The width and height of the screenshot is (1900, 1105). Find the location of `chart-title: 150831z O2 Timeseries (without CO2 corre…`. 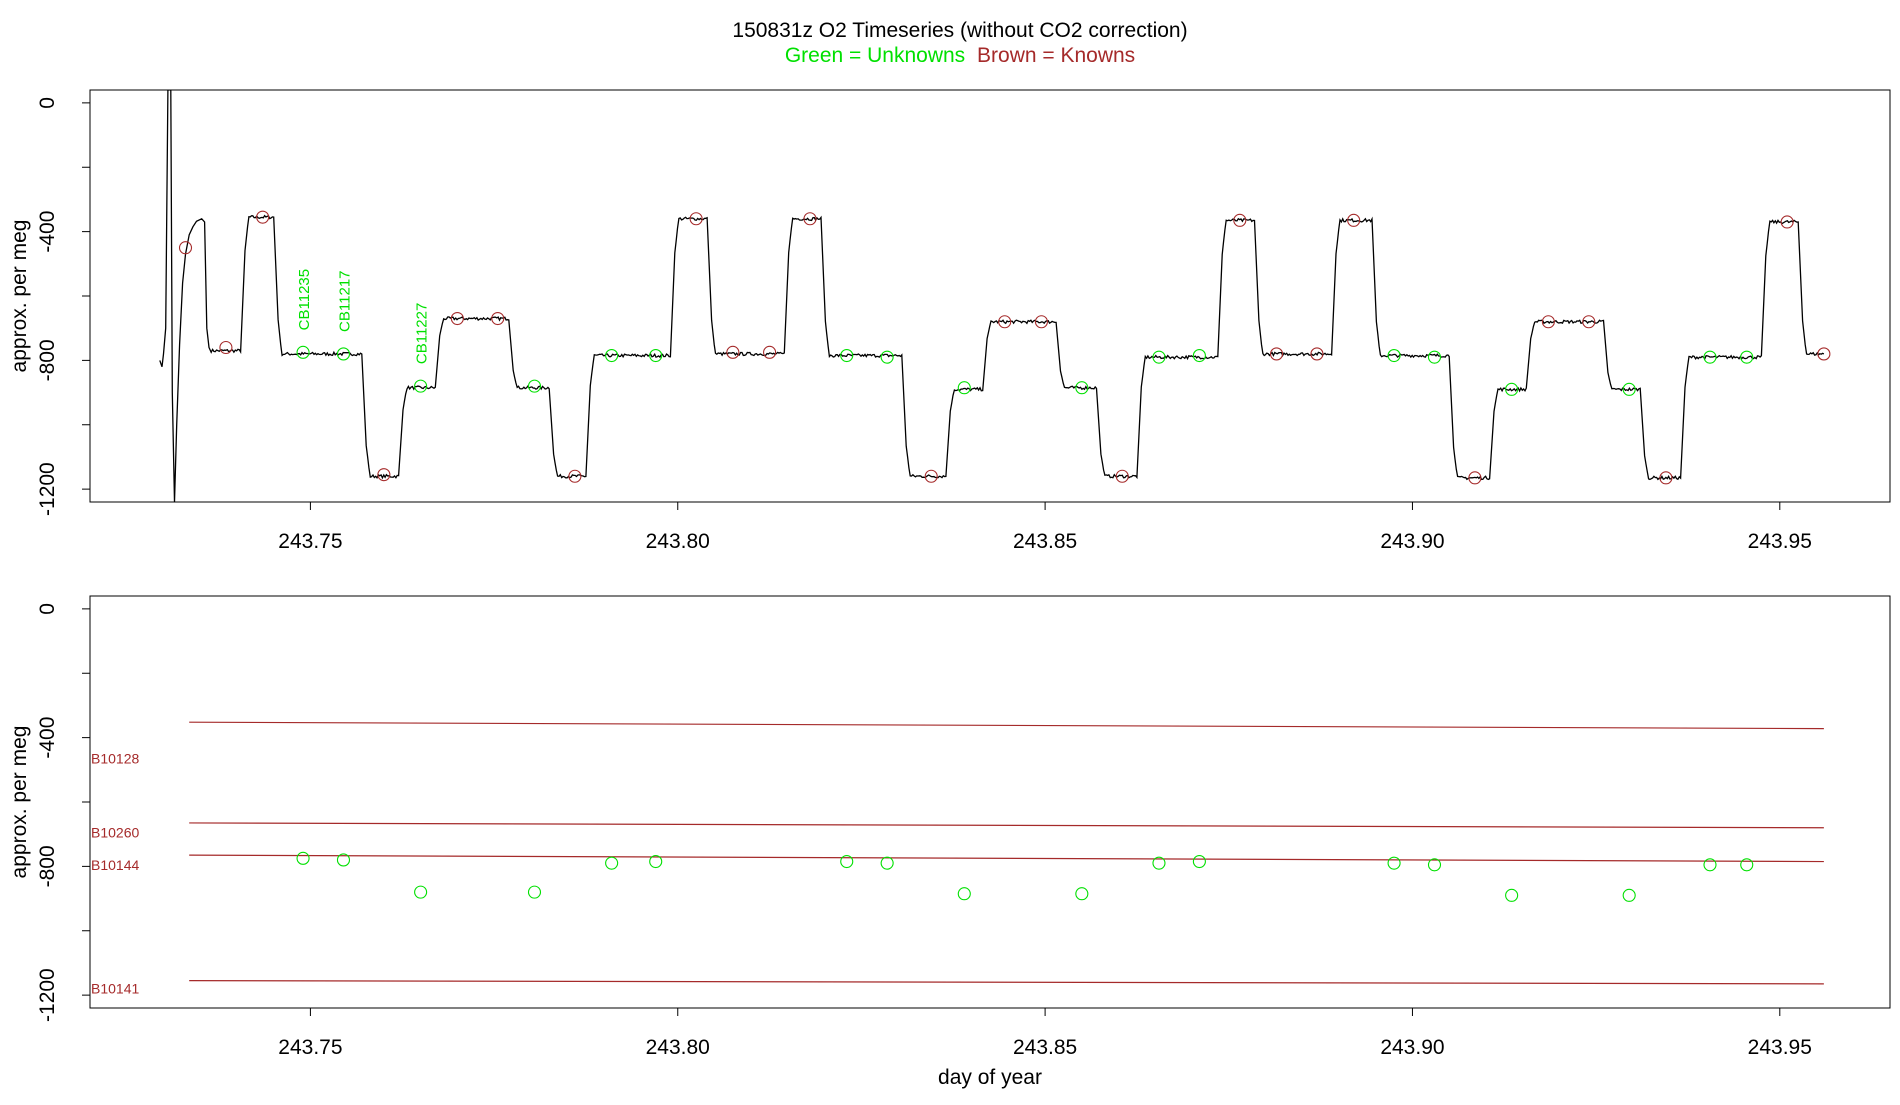

chart-title: 150831z O2 Timeseries (without CO2 corre… is located at coordinates (959, 30).